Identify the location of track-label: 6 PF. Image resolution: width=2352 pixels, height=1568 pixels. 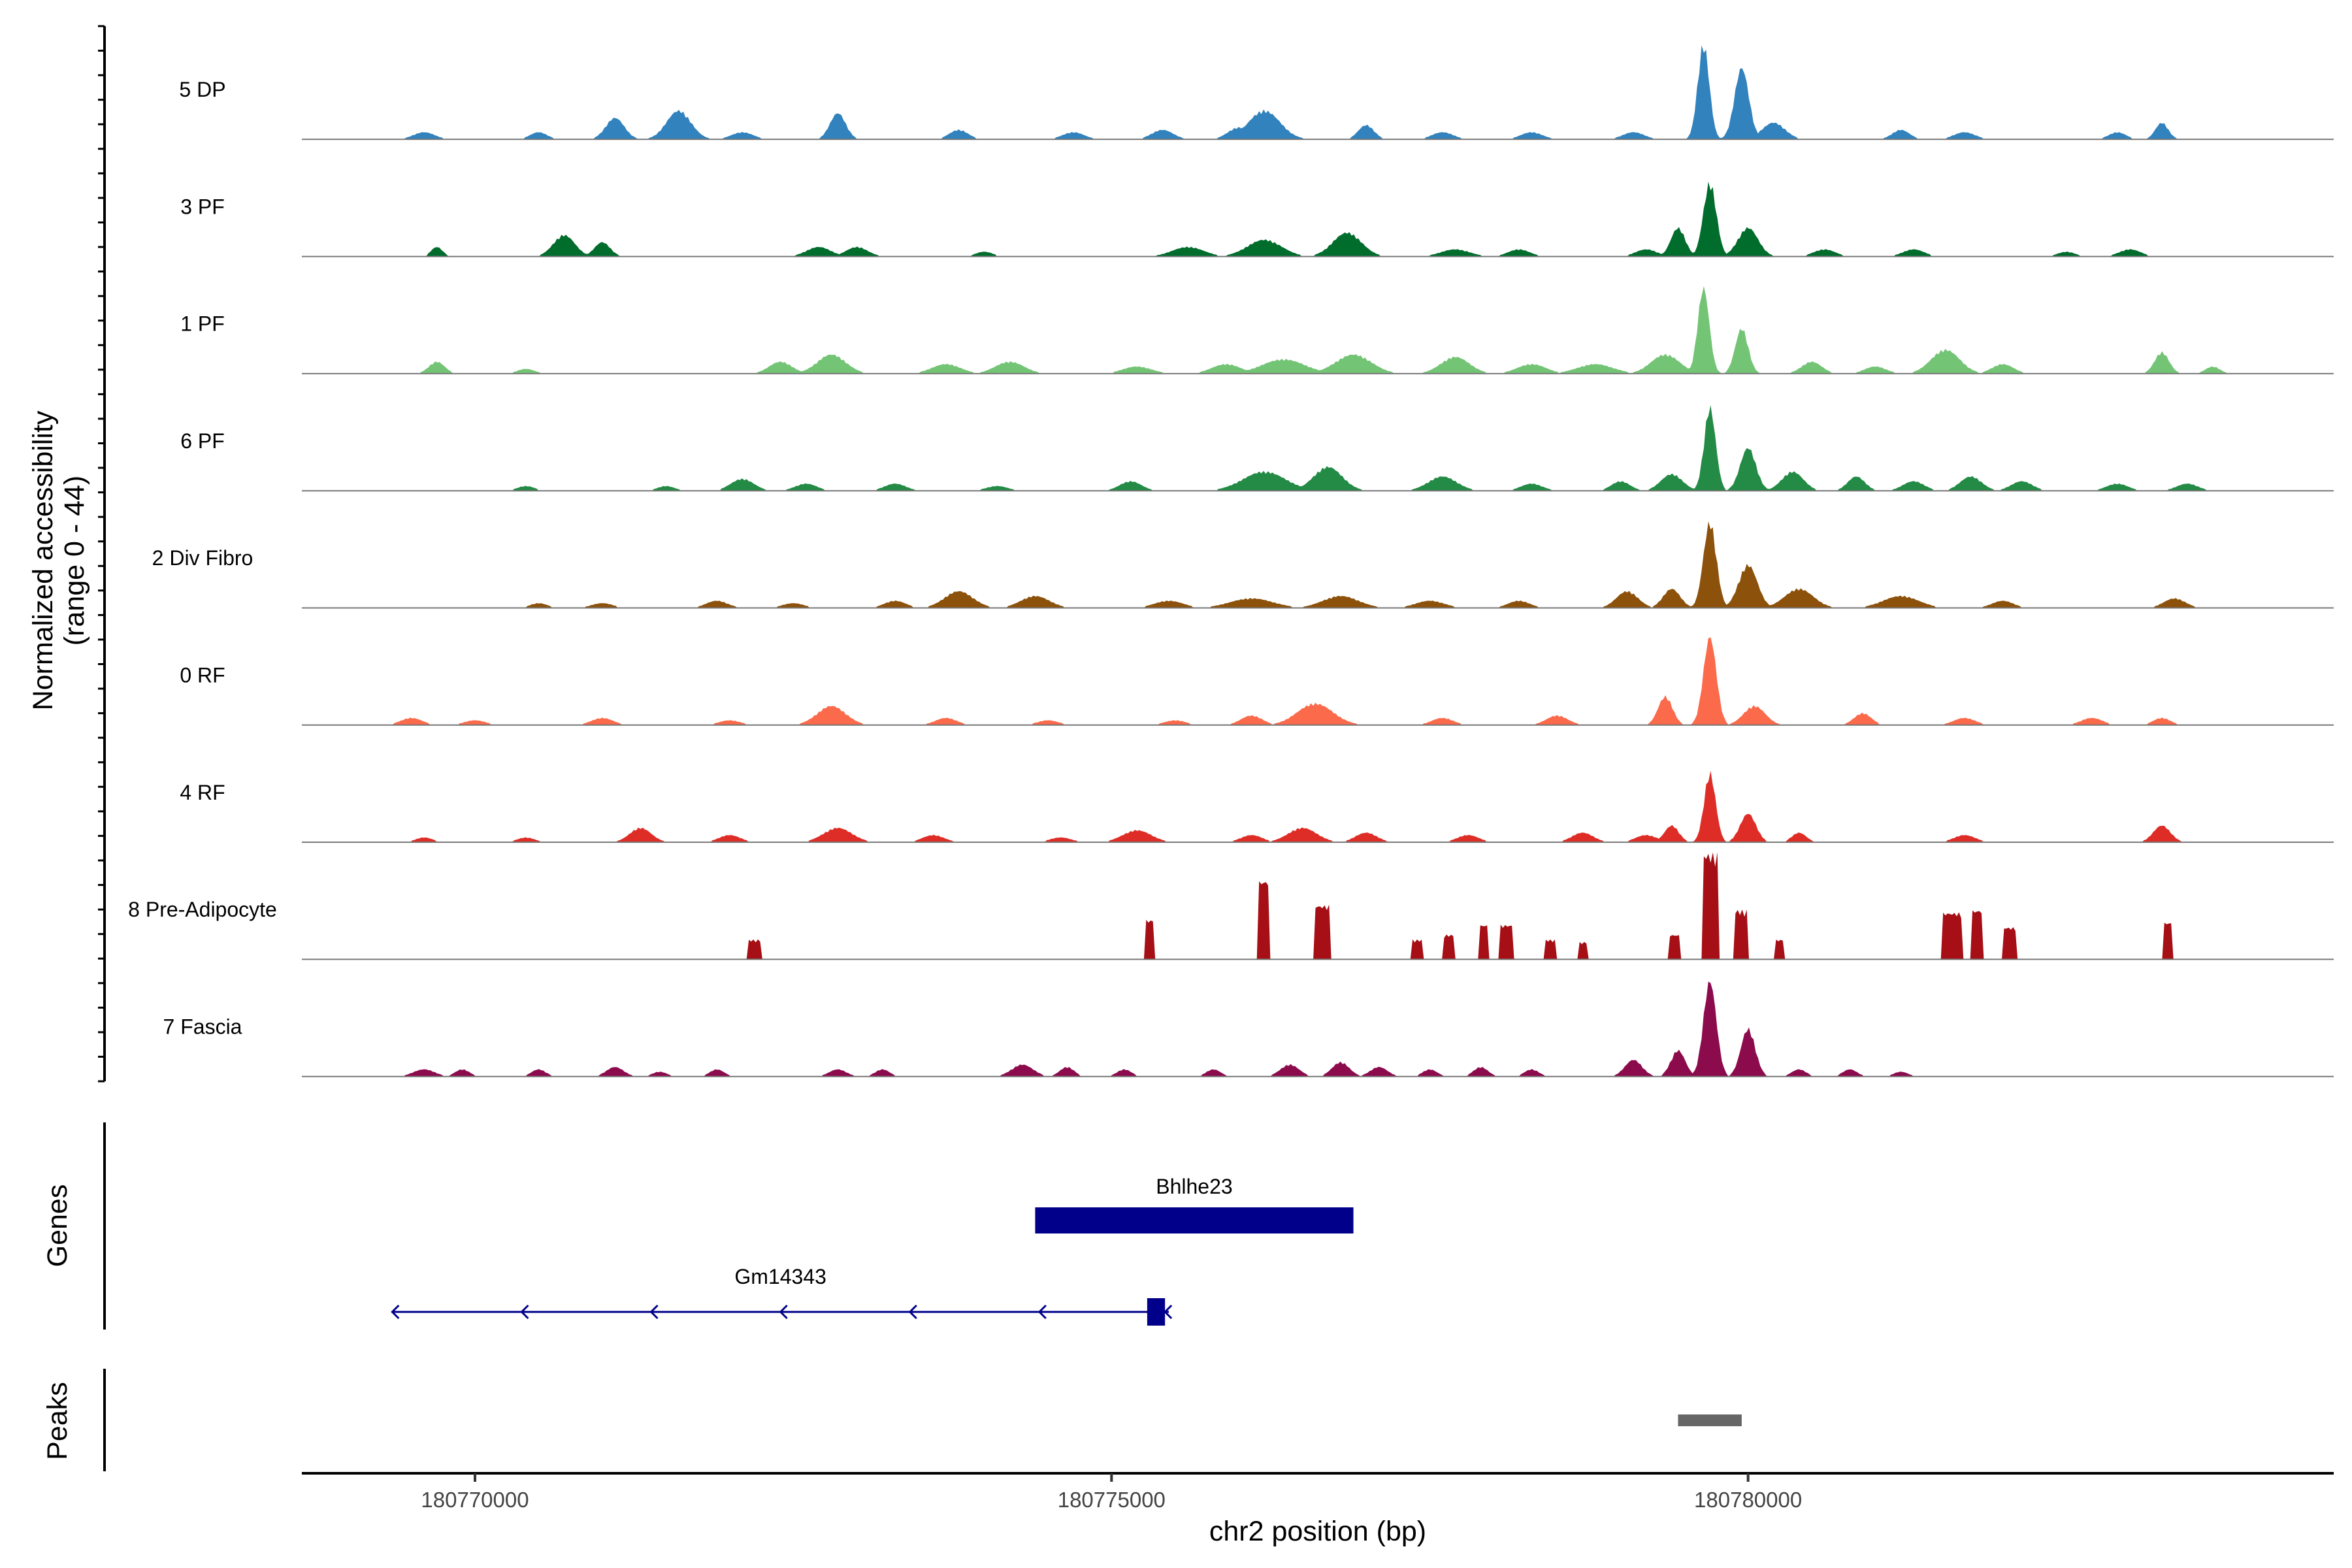
(202, 441).